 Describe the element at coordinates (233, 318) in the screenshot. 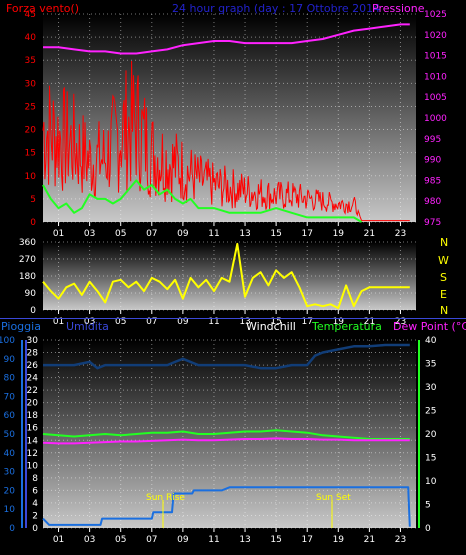

I see `separator-line` at that location.